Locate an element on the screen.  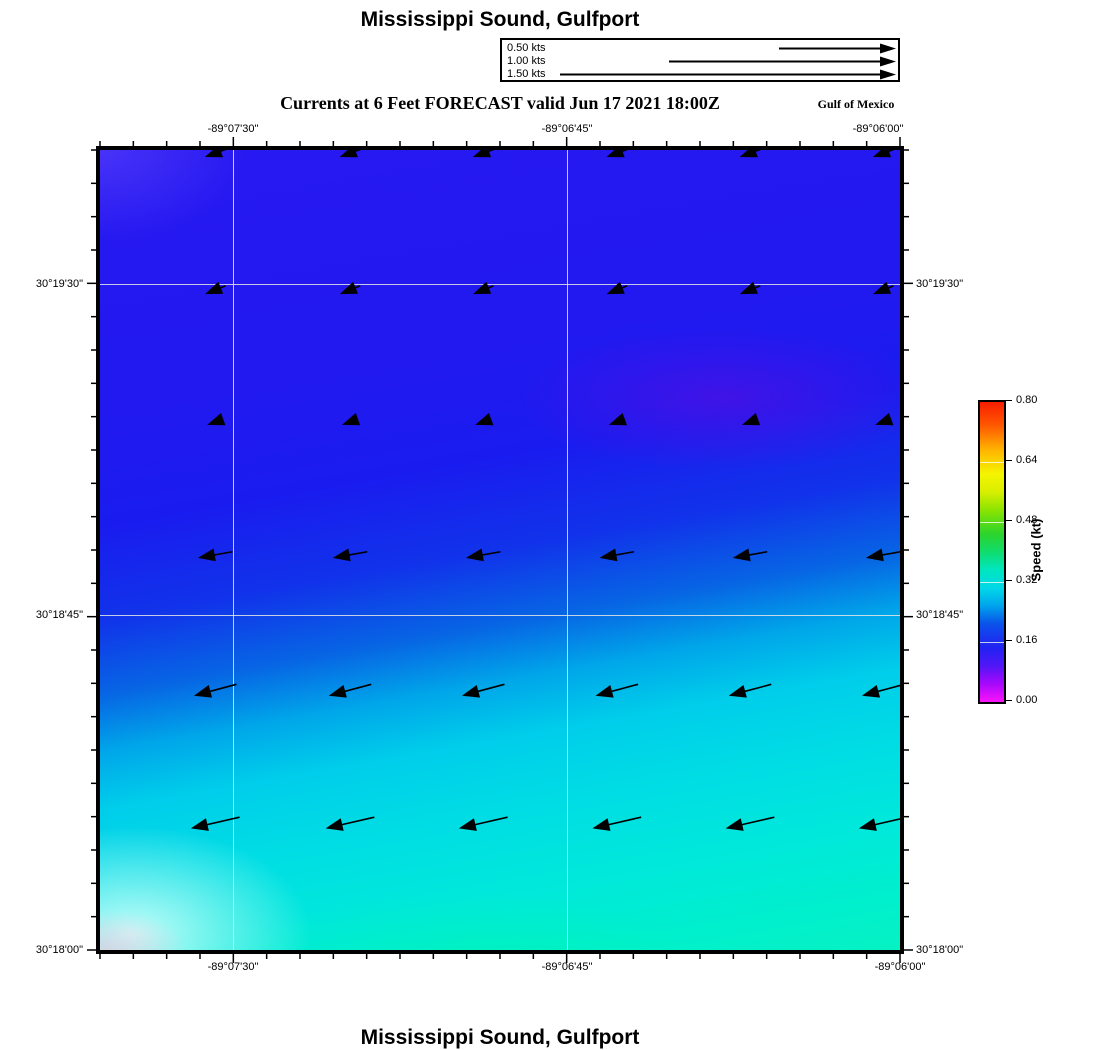
colorbar-tick-5: 0.00 is located at coordinates (1027, 700).